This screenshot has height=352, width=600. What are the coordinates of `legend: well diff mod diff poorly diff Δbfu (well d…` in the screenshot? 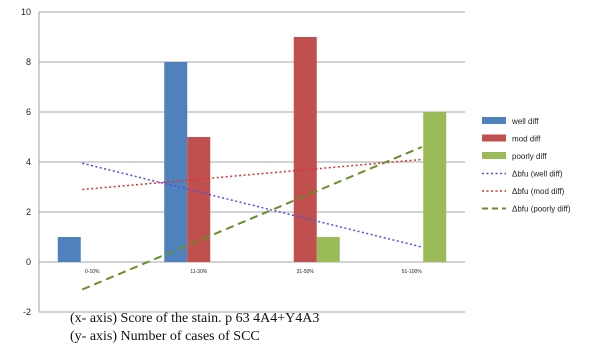 It's located at (526, 165).